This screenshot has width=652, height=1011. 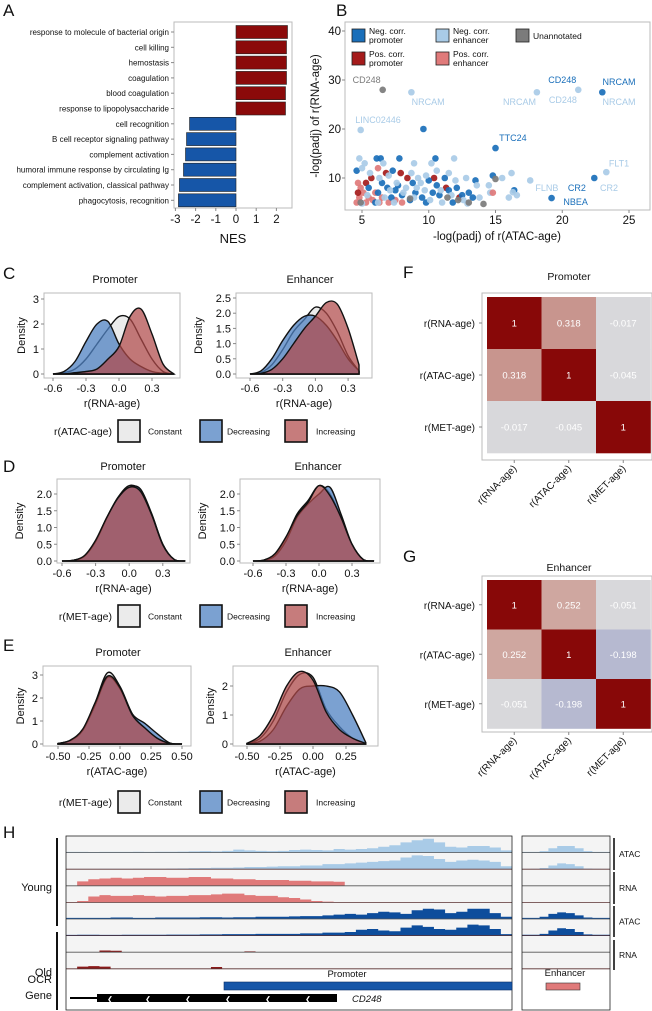 What do you see at coordinates (236, 220) in the screenshot?
I see `x-tick-label: 0` at bounding box center [236, 220].